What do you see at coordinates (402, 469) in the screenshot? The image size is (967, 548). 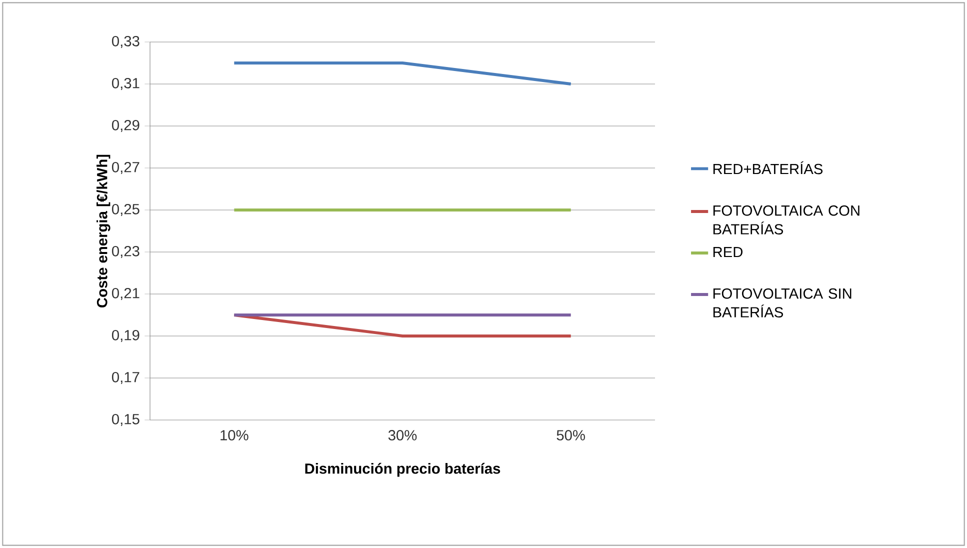 I see `x-axis-title: Disminución precio baterías` at bounding box center [402, 469].